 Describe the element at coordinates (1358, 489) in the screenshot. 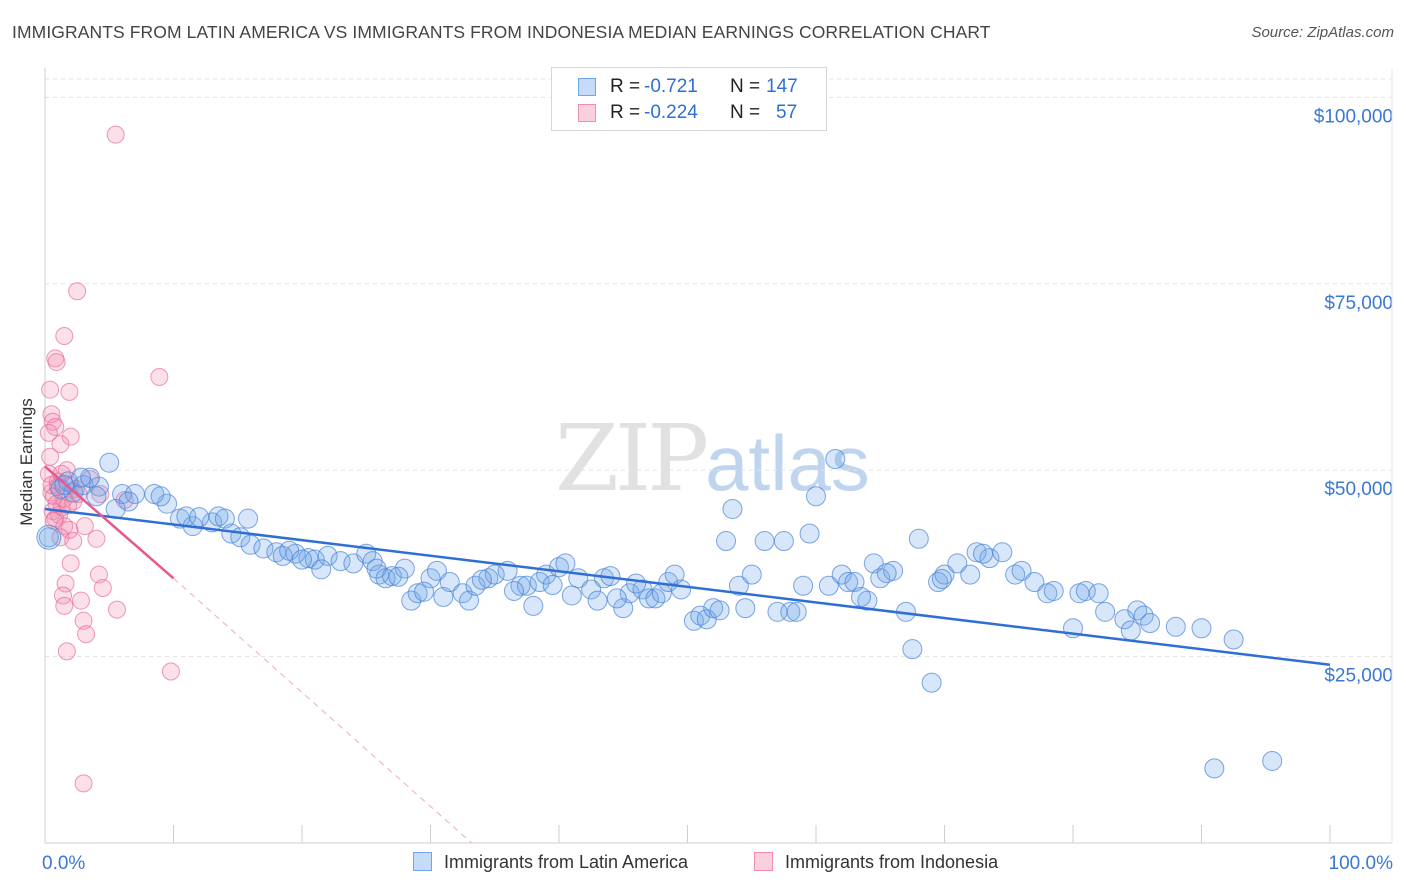

I see `y-tick-label: $50,000` at that location.